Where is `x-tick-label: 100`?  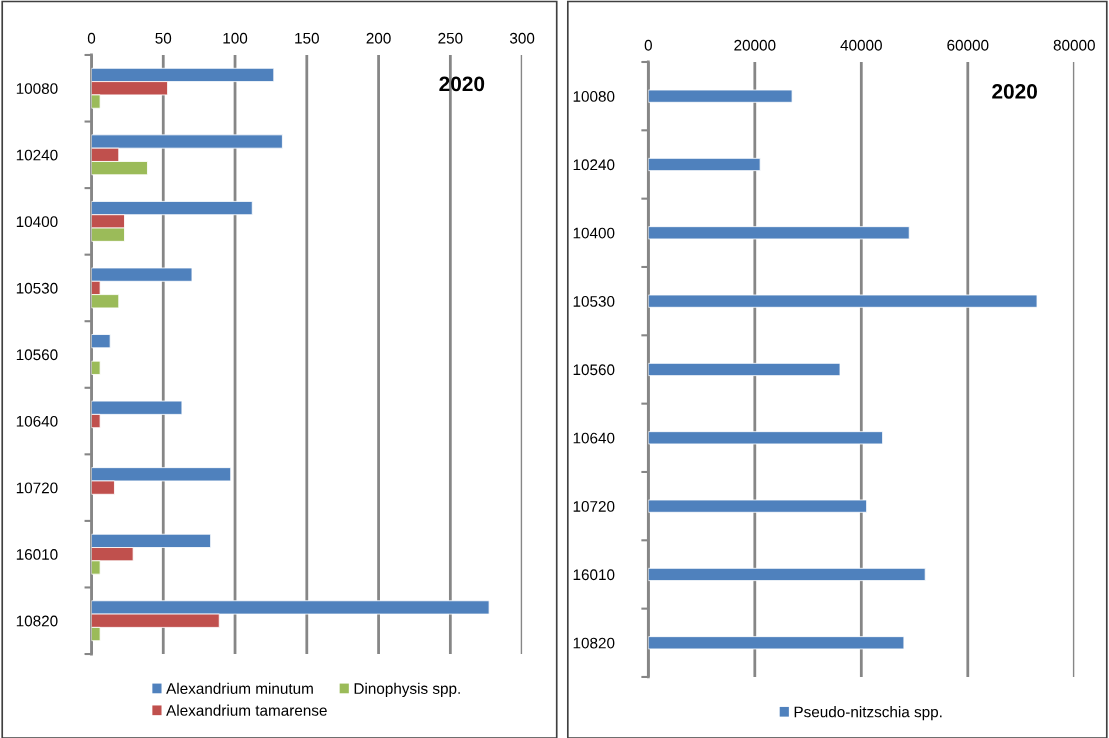
x-tick-label: 100 is located at coordinates (235, 38).